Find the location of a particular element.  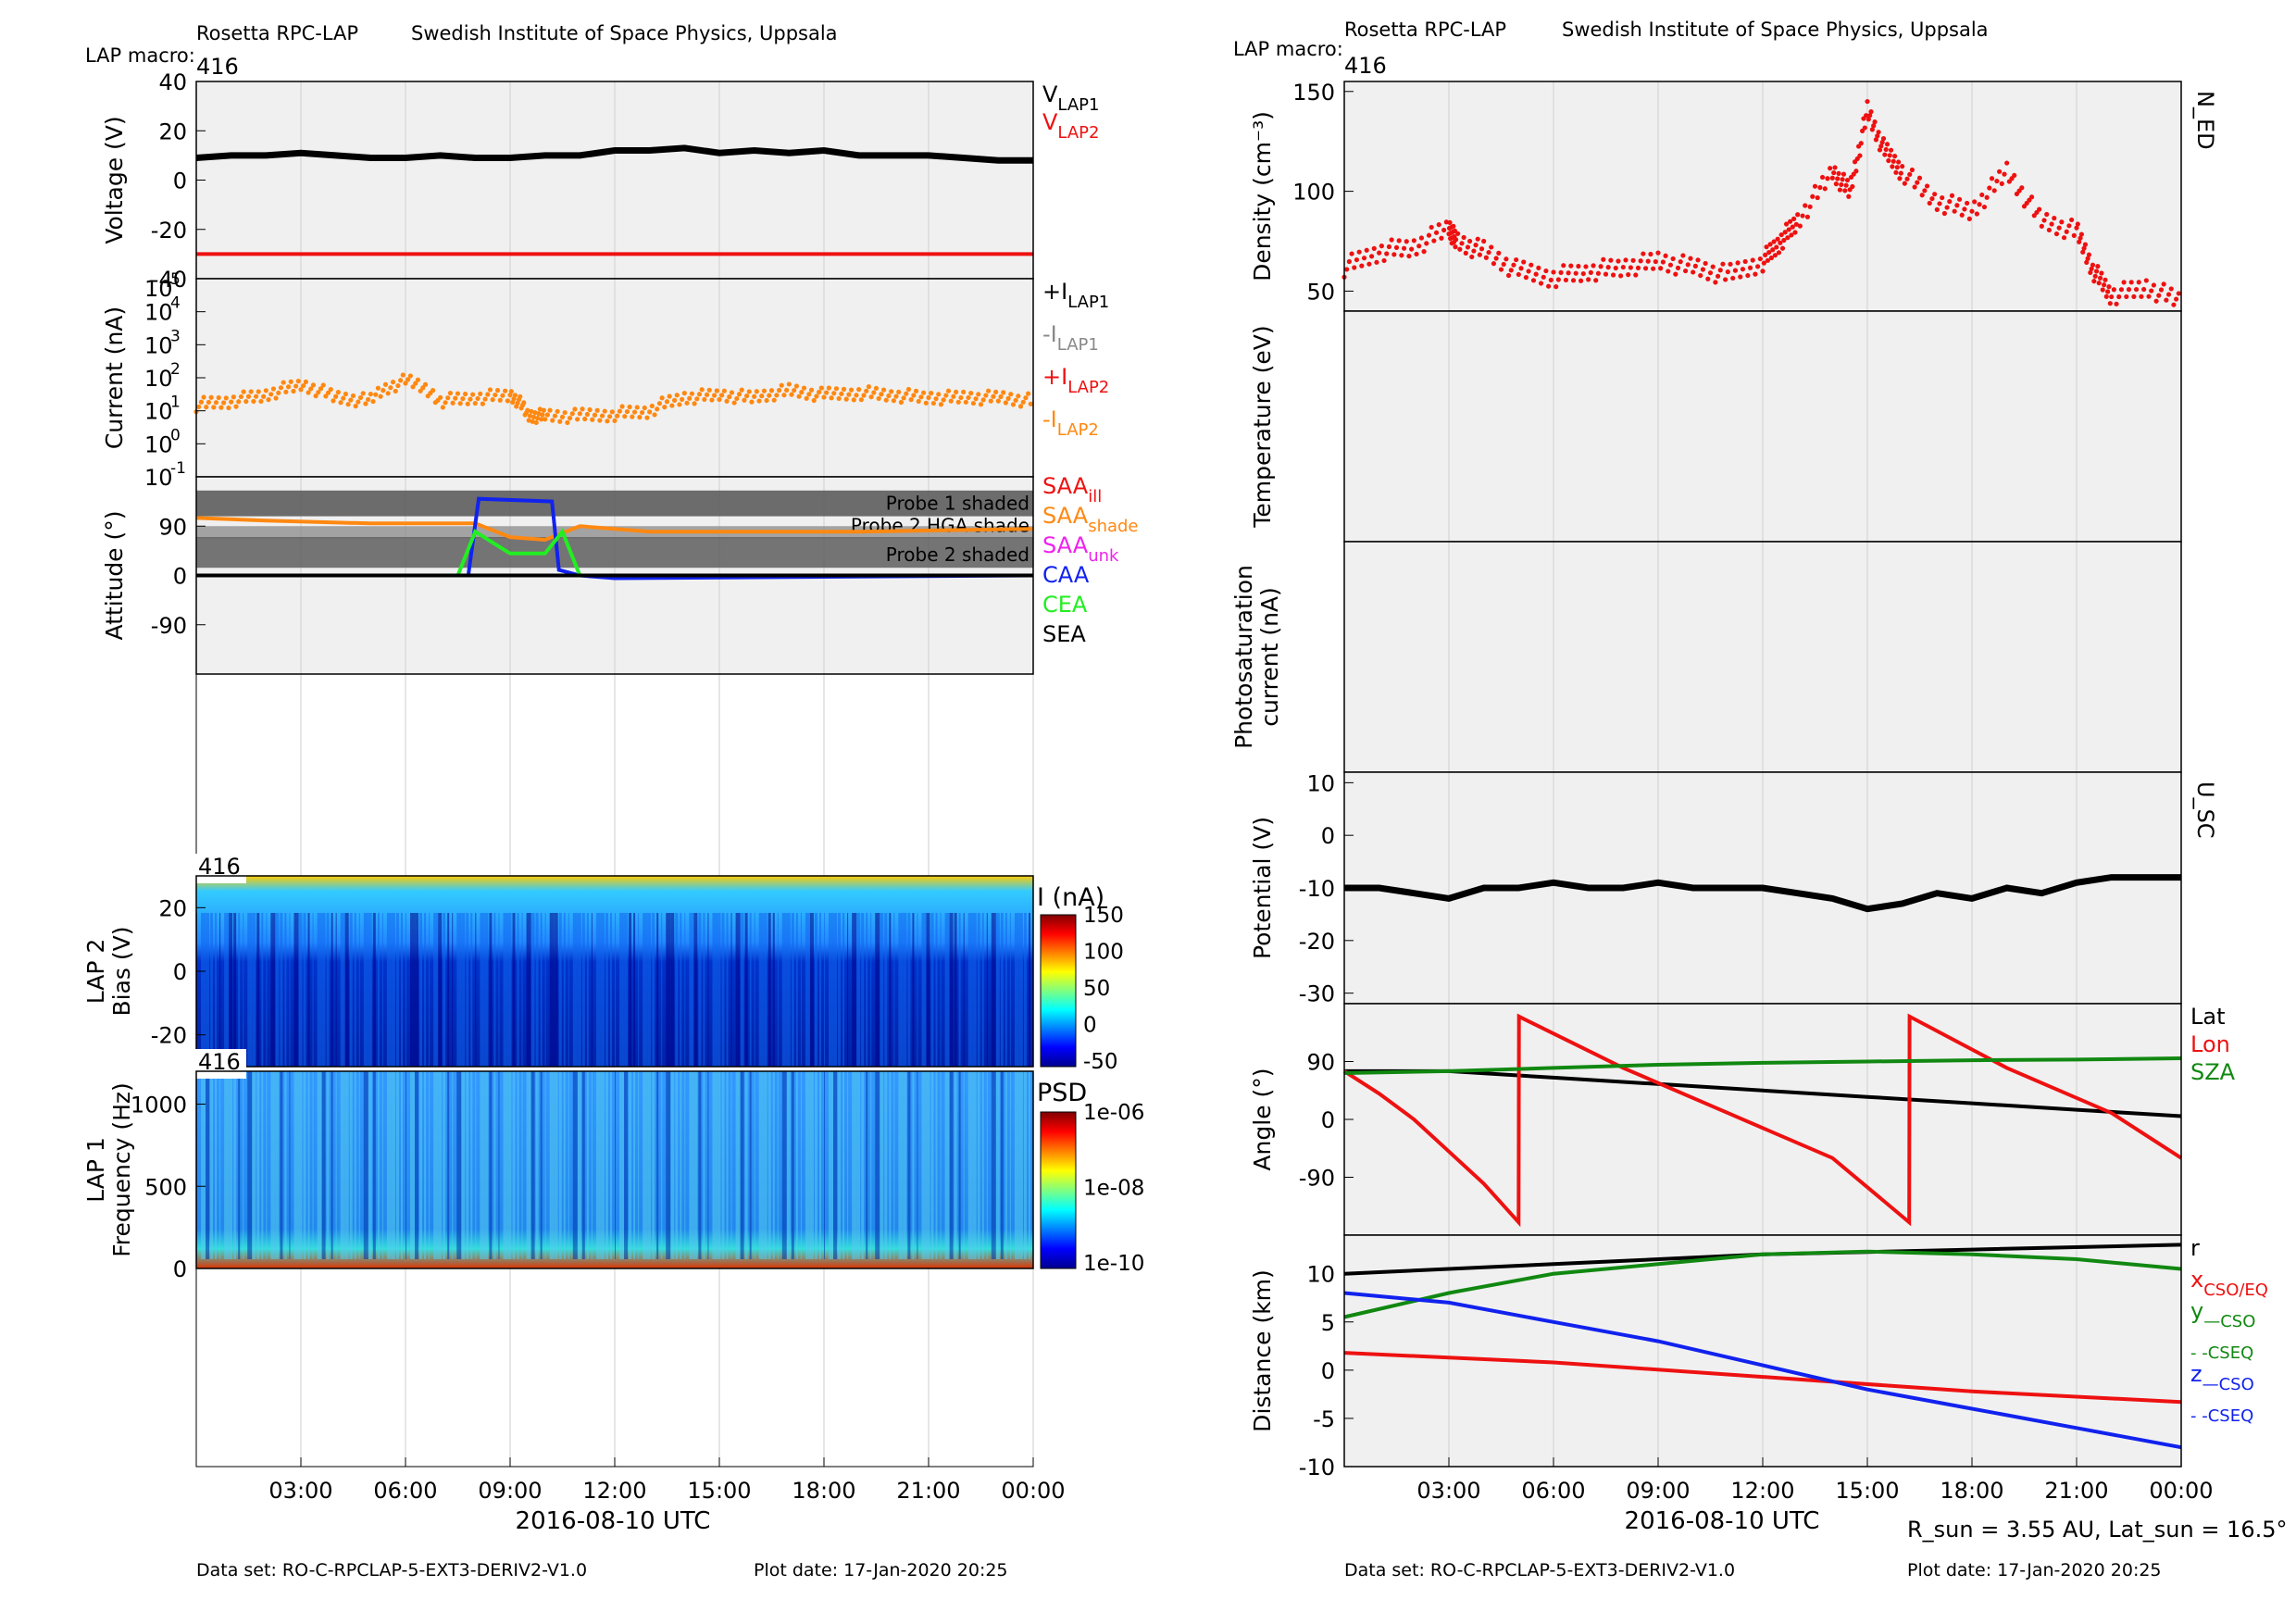

colorbar-tick: 100 is located at coordinates (1103, 953).